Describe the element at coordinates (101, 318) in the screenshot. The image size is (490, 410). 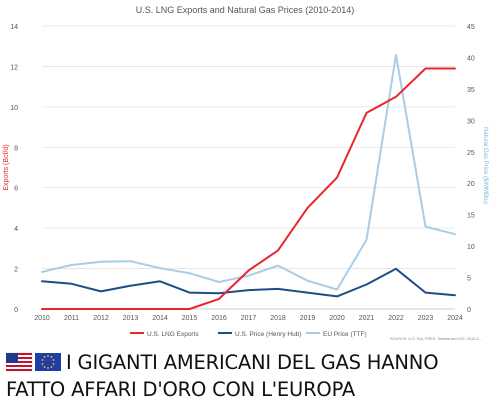
I see `x-tick-label: 2012` at that location.